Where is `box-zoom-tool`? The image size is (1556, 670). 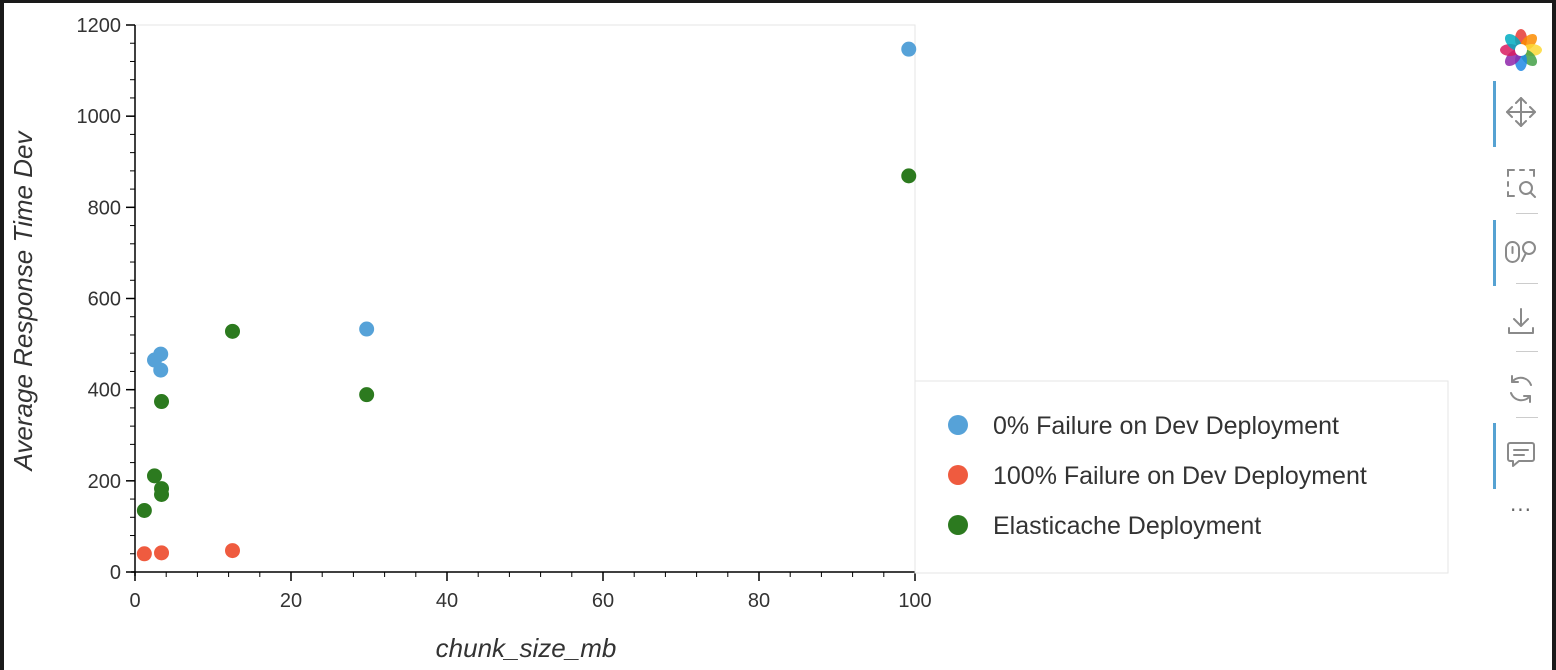 box-zoom-tool is located at coordinates (1521, 185).